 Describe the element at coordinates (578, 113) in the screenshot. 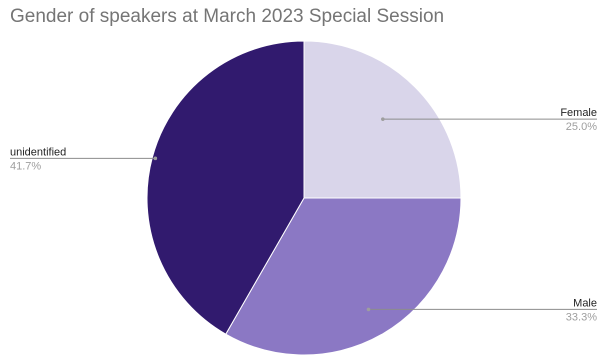

I see `slice-label-female: Female` at that location.